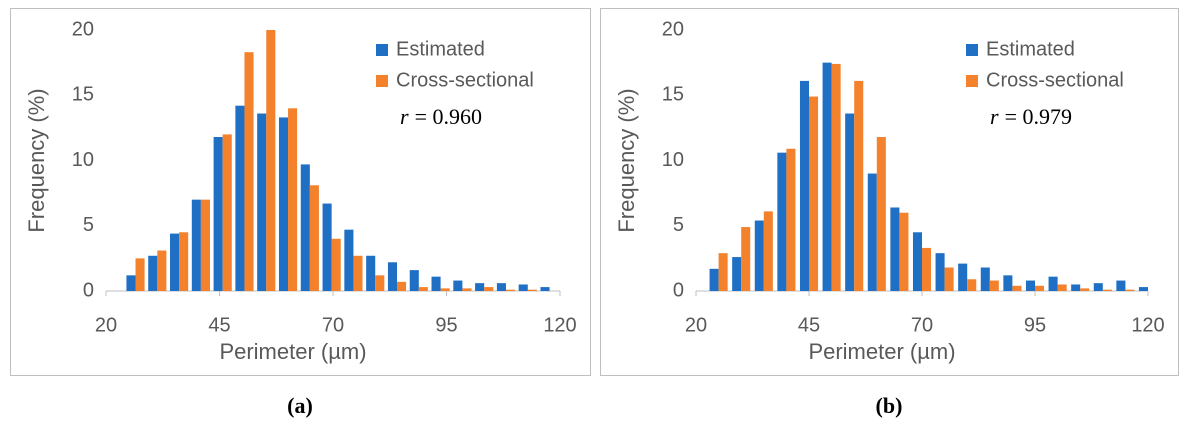  I want to click on caption: (b), so click(889, 405).